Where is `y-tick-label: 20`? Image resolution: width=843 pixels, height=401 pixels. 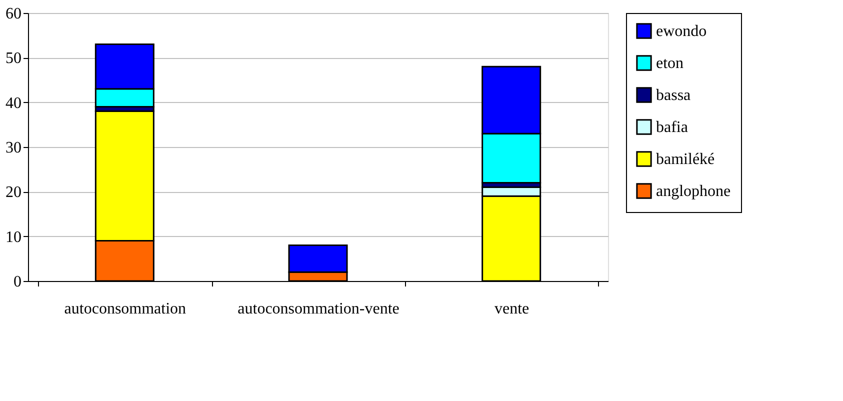
y-tick-label: 20 is located at coordinates (14, 193).